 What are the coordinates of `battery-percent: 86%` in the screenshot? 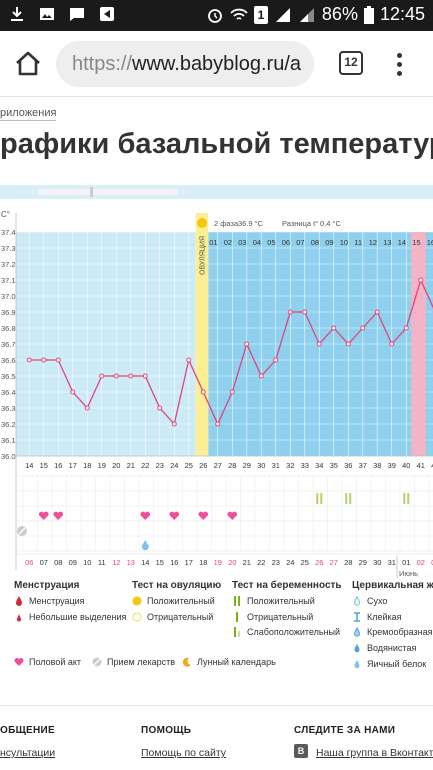 It's located at (339, 14).